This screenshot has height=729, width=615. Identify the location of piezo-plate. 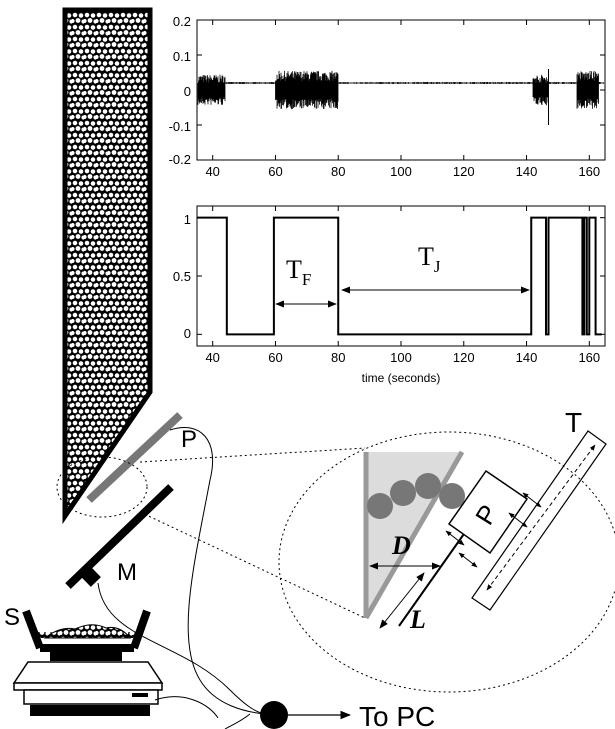
(134, 457).